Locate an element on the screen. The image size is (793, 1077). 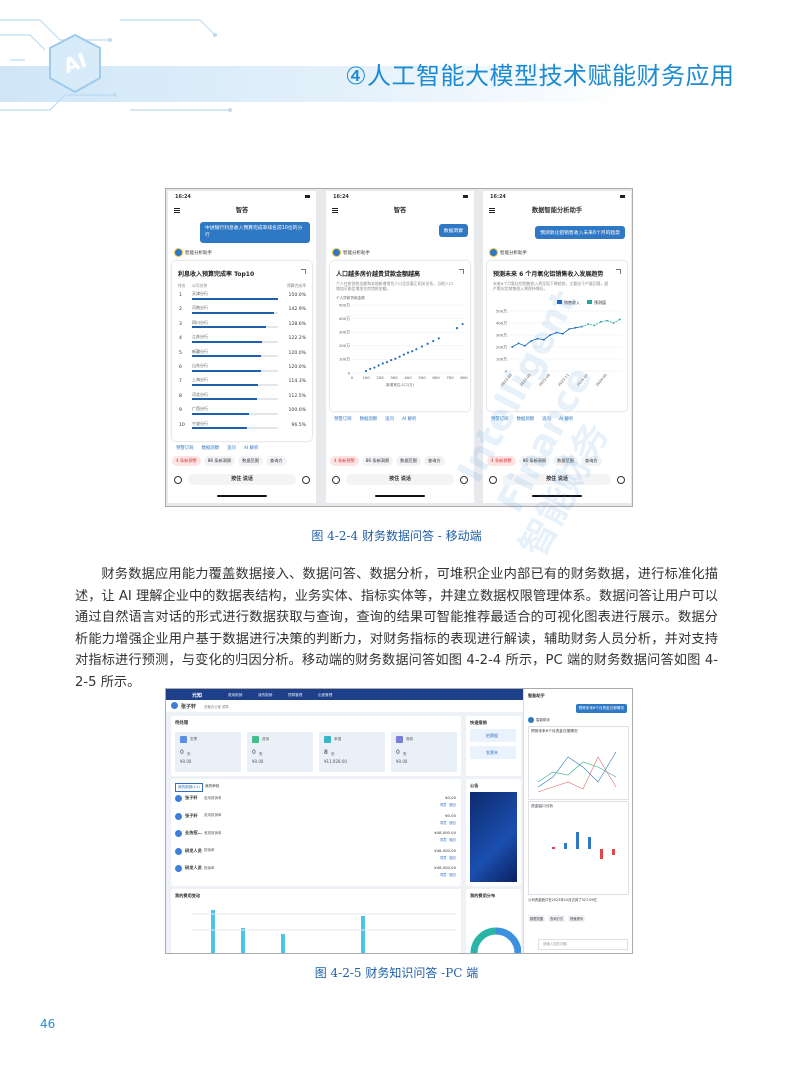
rank: 10 is located at coordinates (182, 425).